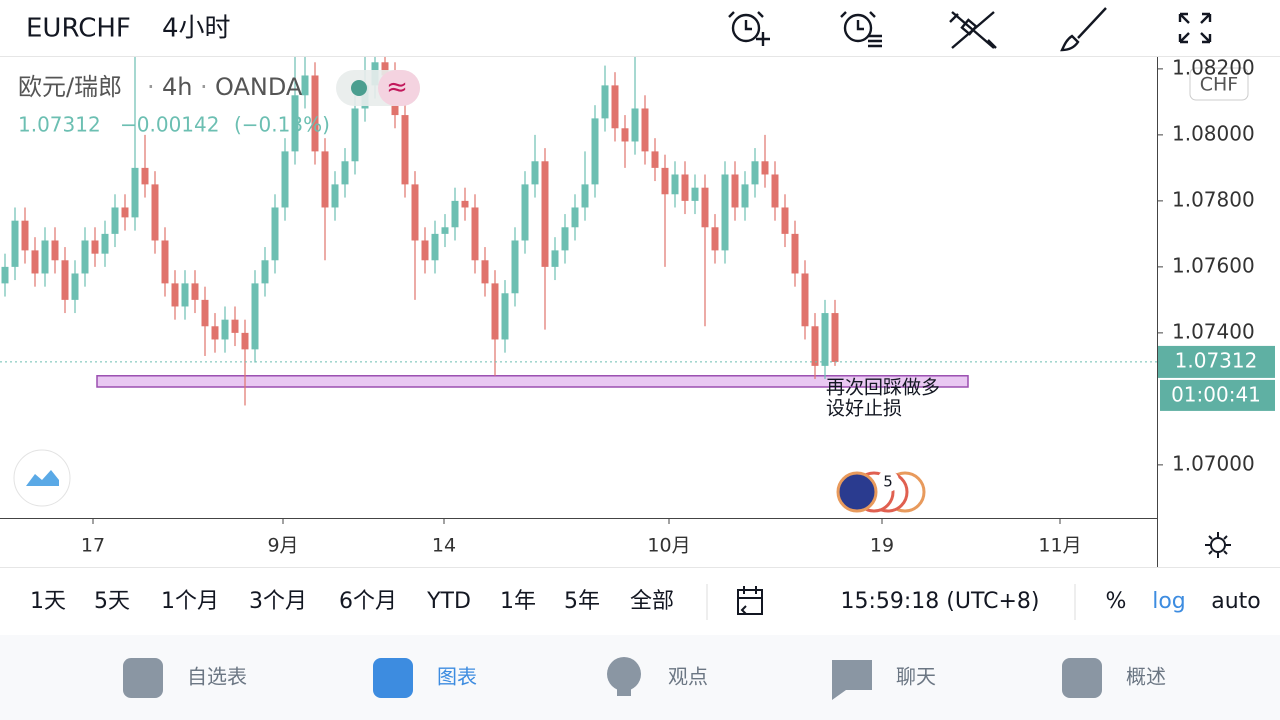 This screenshot has width=1280, height=720. What do you see at coordinates (190, 601) in the screenshot?
I see `range-button: 1个月` at bounding box center [190, 601].